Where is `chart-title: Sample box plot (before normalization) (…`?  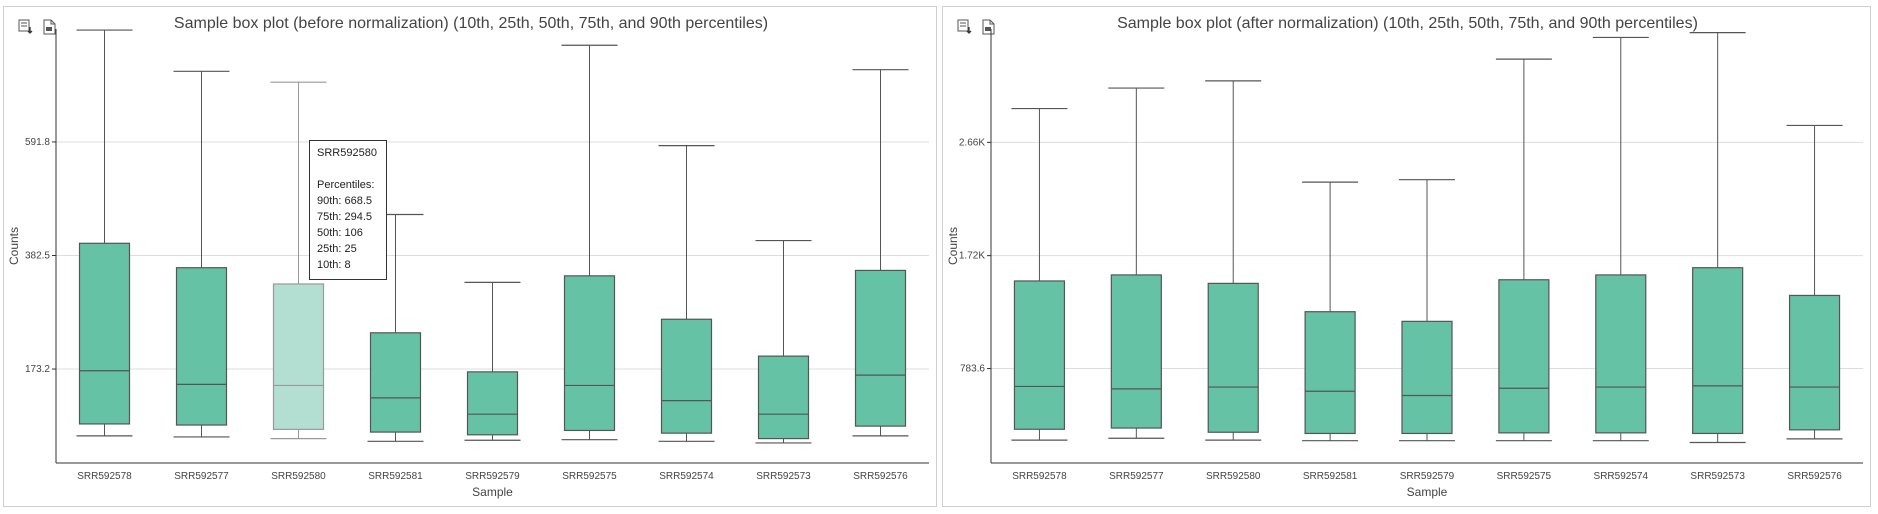
chart-title: Sample box plot (before normalization) (… is located at coordinates (471, 23).